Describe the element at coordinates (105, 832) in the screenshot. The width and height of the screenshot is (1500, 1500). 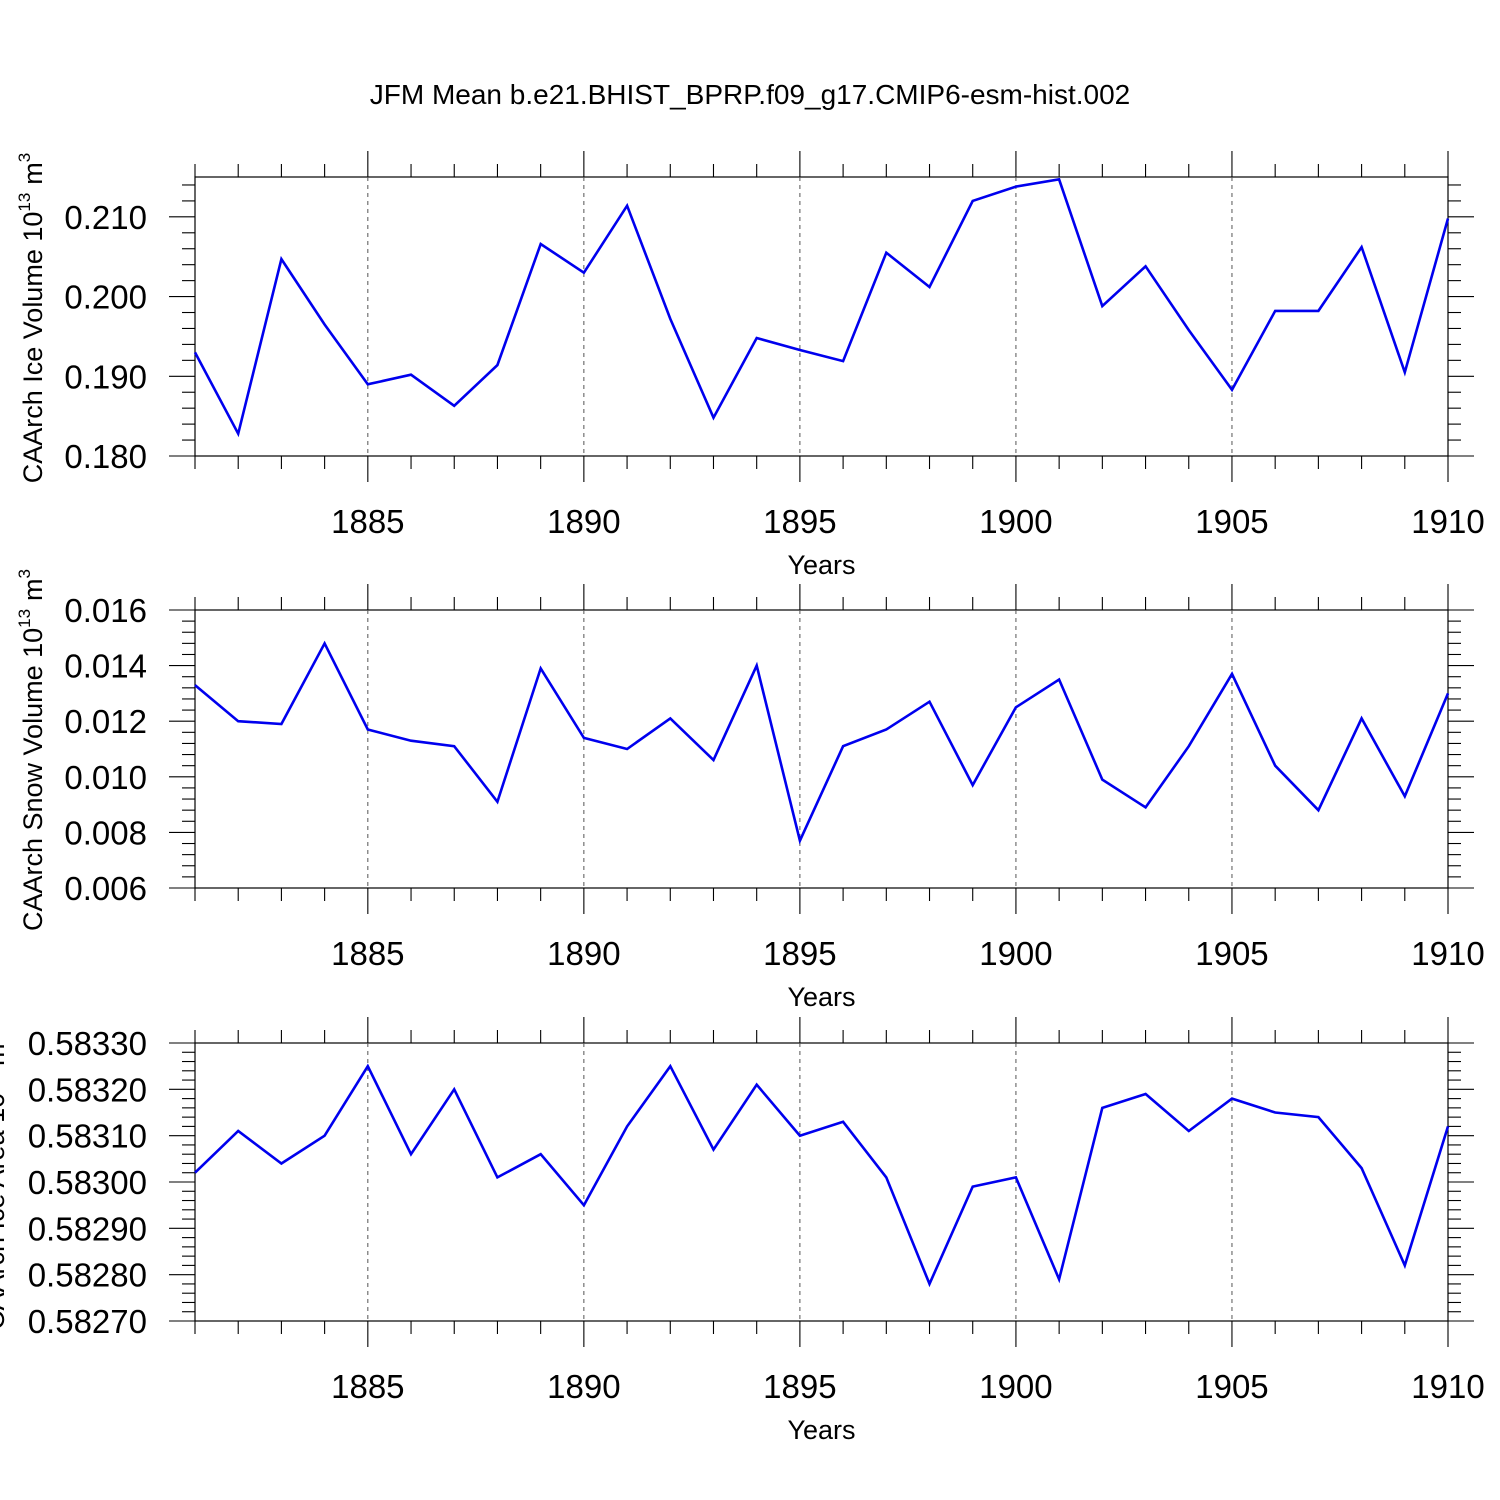
I see `y-tick-label: 0.008` at that location.